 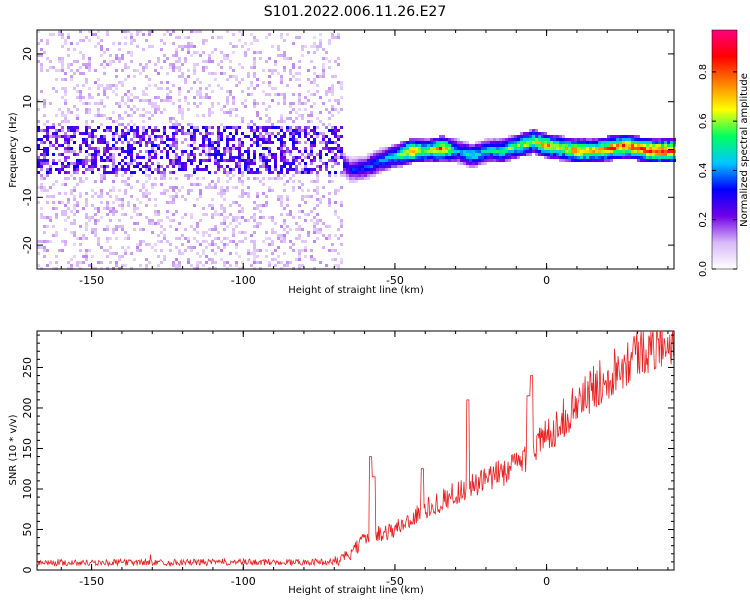 I want to click on spectrogram-x-tick-label: -50, so click(x=395, y=280).